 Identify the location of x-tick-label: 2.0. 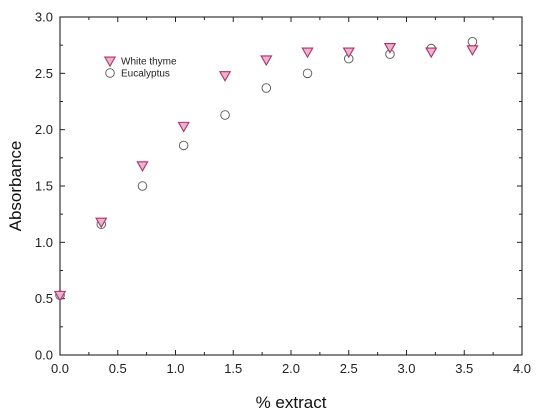
(291, 368).